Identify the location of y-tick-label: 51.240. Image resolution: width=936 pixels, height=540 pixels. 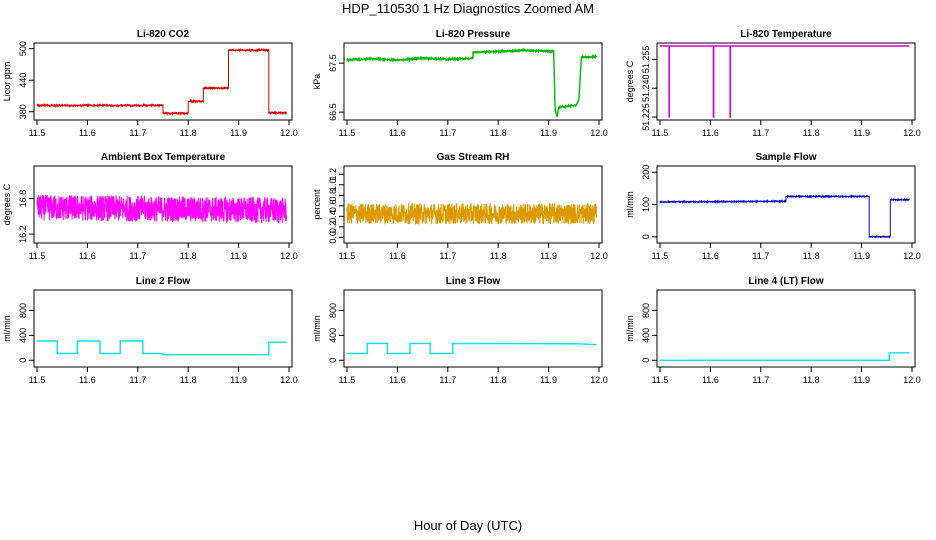
(646, 88).